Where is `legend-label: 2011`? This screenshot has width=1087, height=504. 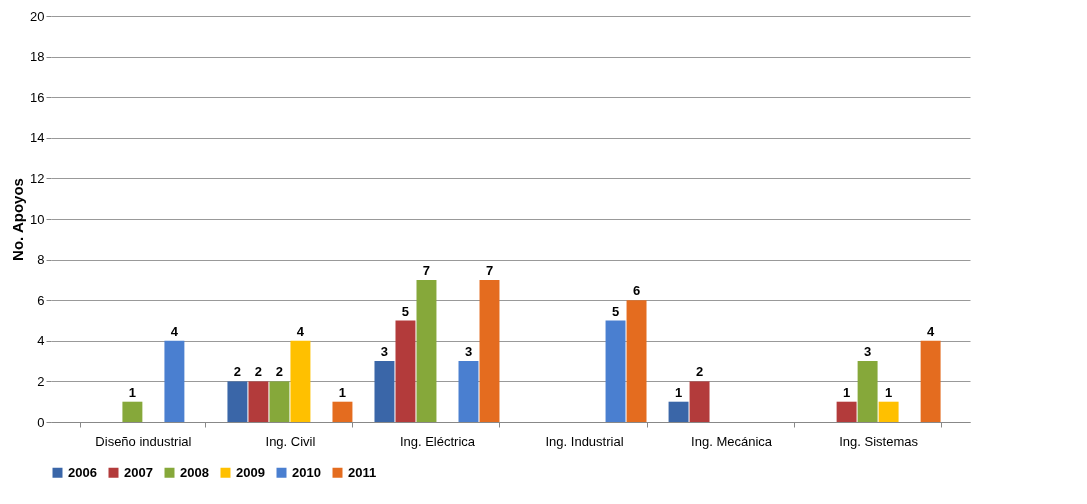
legend-label: 2011 is located at coordinates (362, 472).